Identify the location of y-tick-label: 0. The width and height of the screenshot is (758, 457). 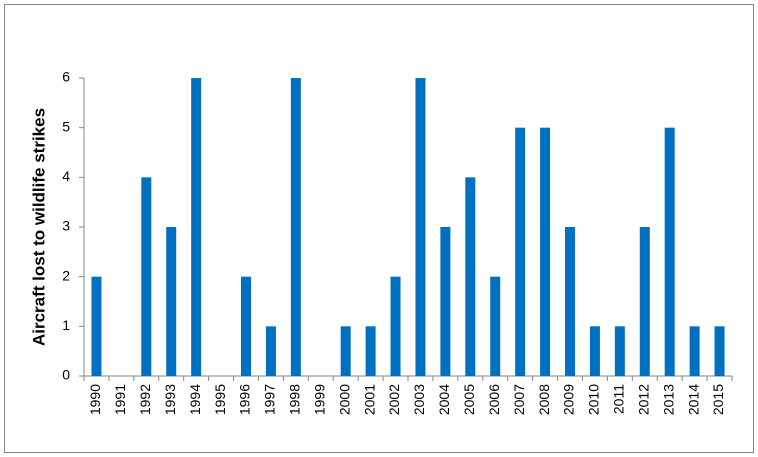
(66, 375).